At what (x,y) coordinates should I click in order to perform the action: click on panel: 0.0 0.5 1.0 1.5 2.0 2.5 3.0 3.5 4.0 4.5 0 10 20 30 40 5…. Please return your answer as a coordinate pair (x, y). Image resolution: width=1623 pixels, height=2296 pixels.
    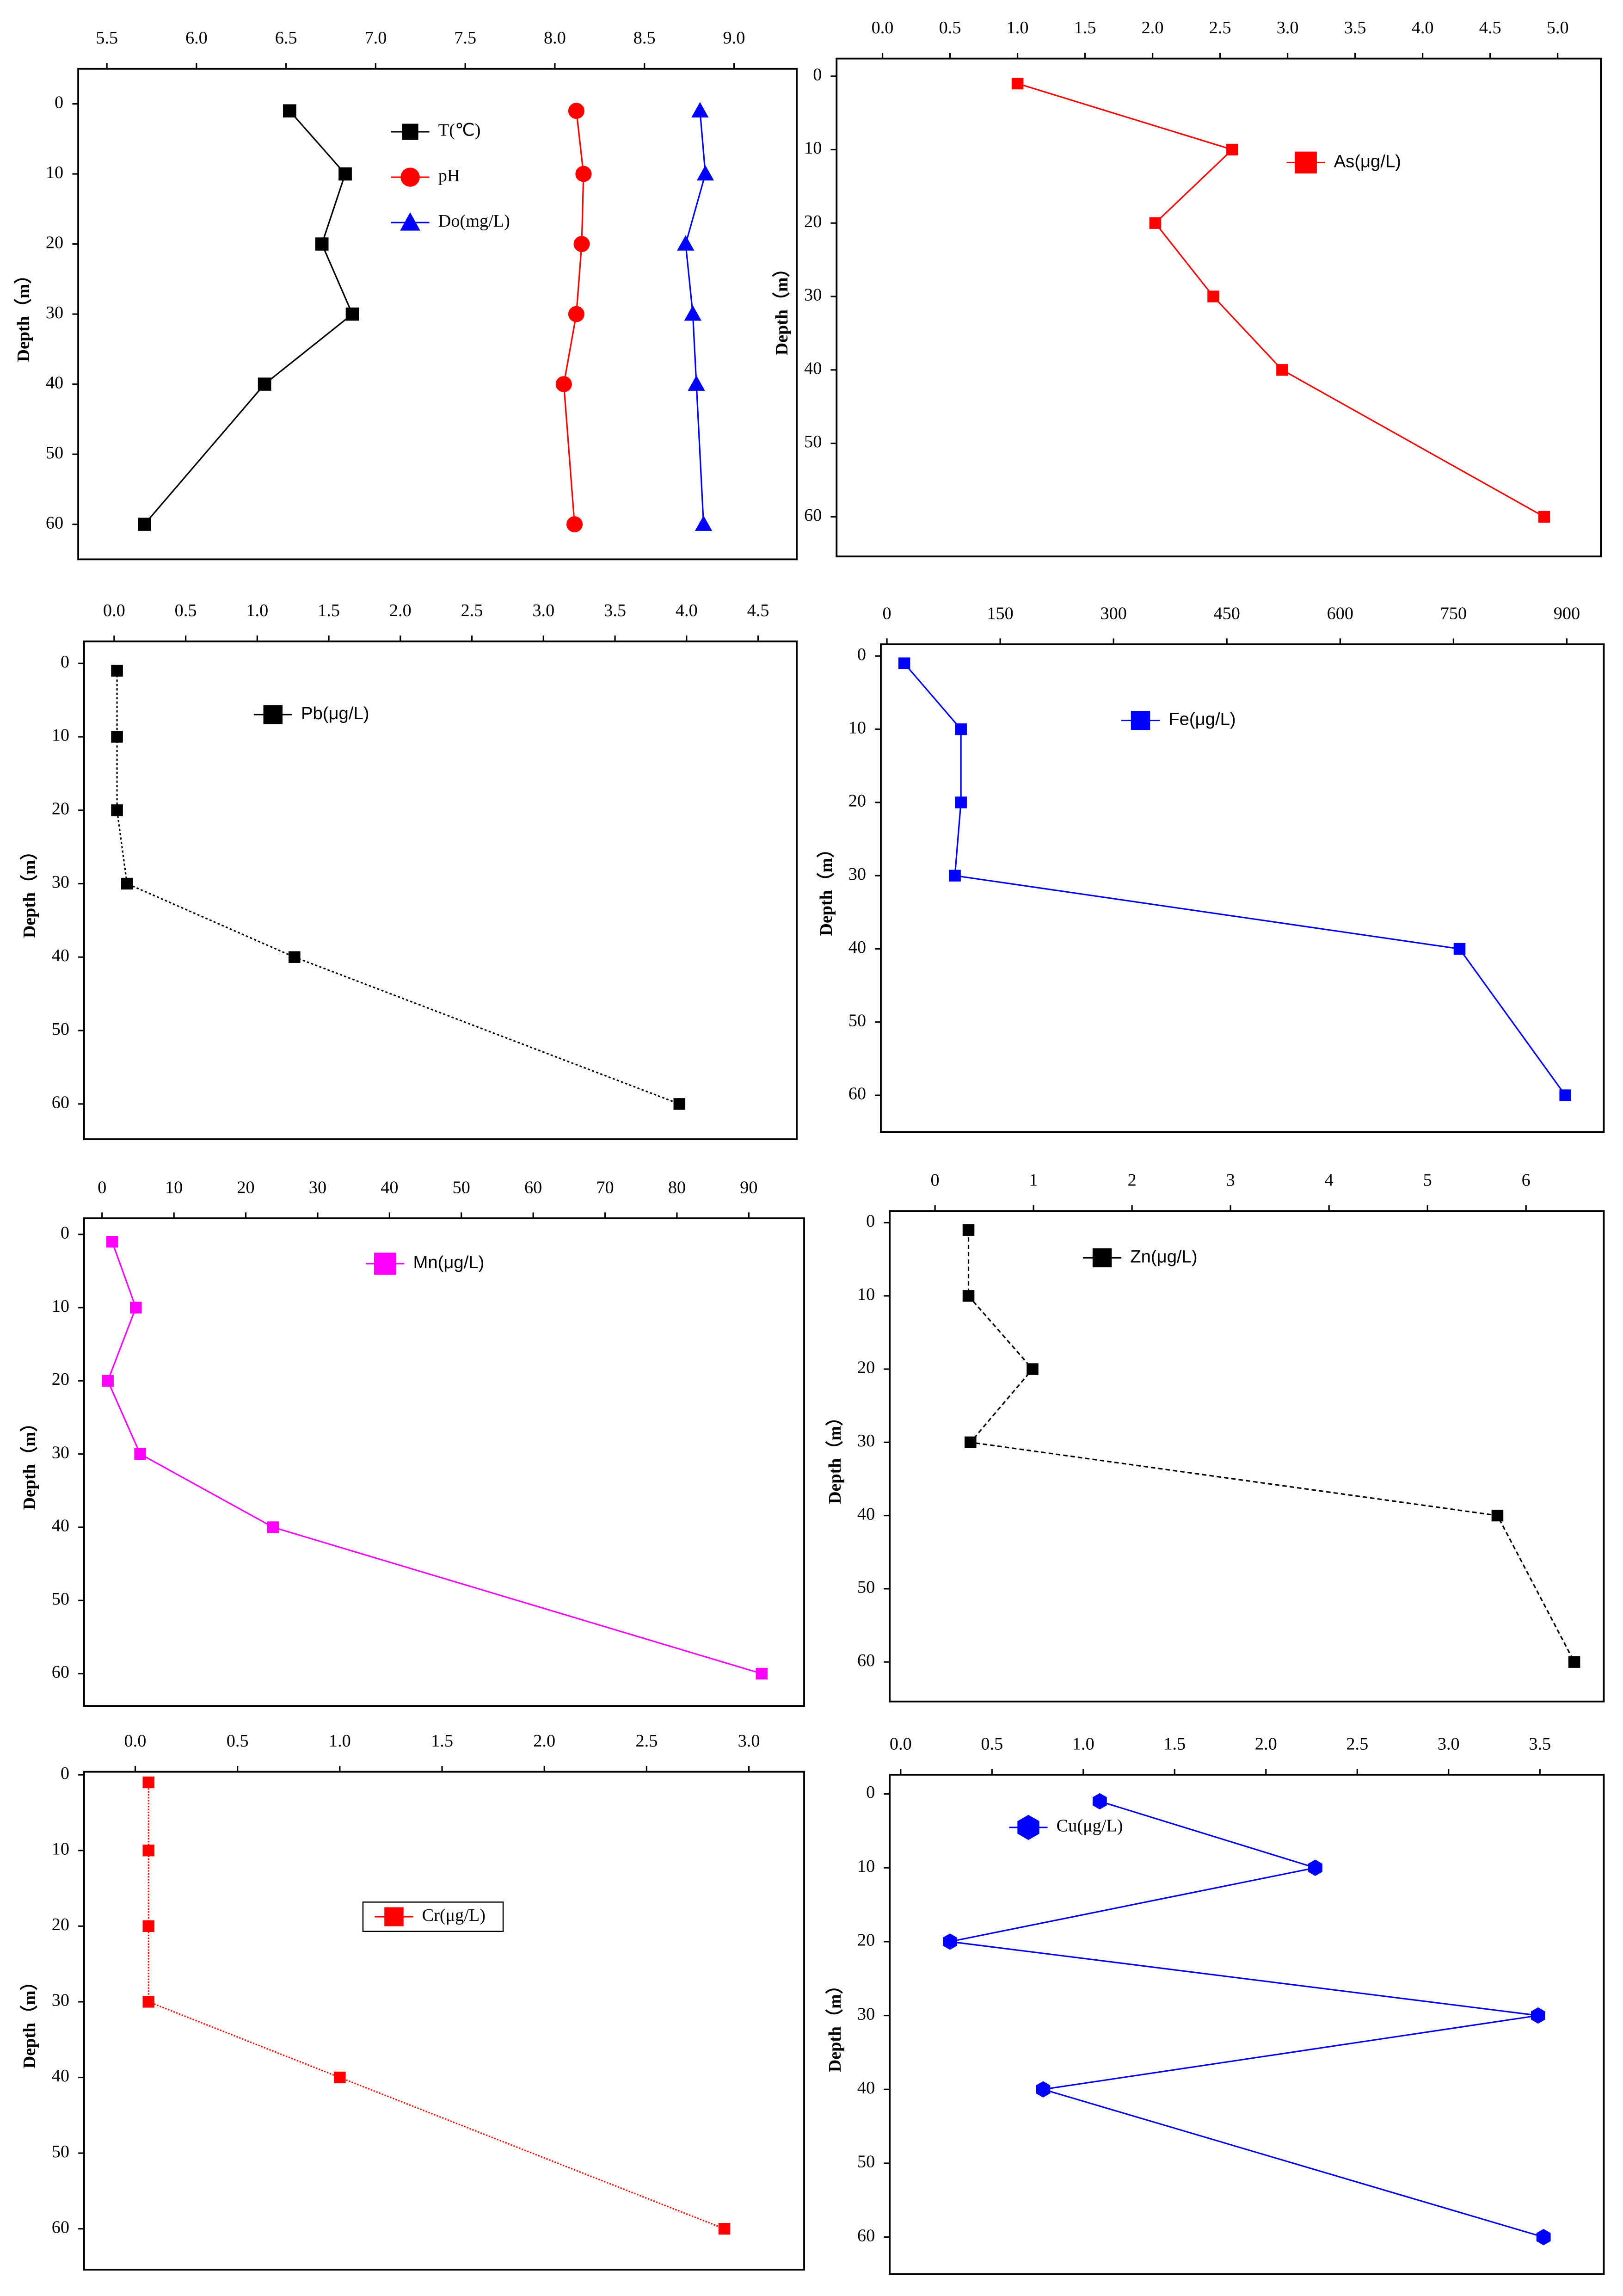
    Looking at the image, I should click on (408, 870).